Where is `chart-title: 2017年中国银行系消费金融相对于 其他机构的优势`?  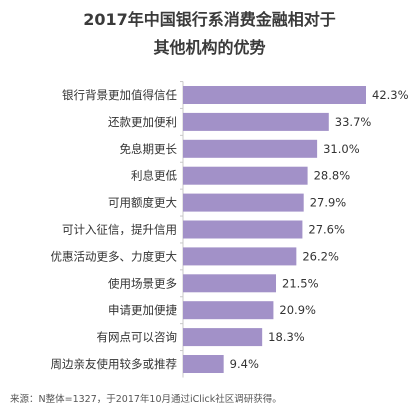 chart-title: 2017年中国银行系消费金融相对于 其他机构的优势 is located at coordinates (209, 34).